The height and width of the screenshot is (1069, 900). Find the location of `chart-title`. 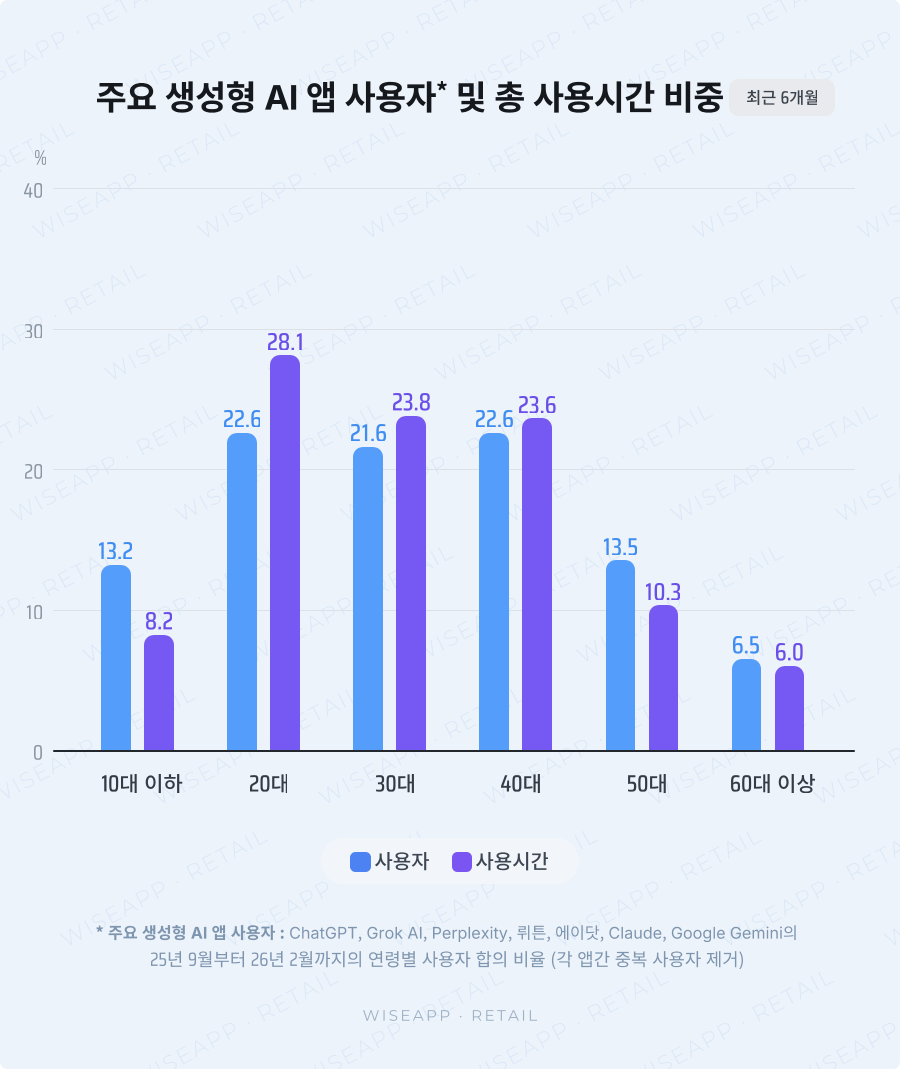

chart-title is located at coordinates (410, 96).